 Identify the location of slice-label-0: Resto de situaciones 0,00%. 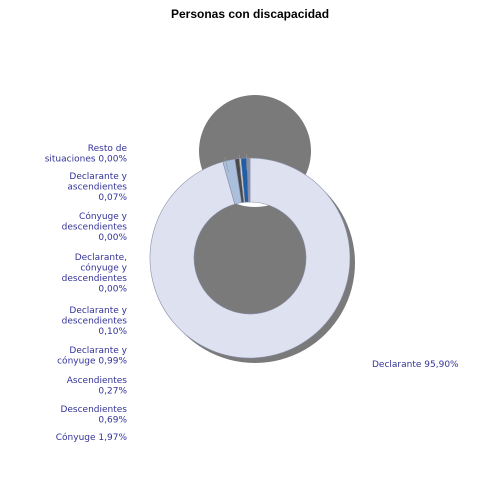
(86, 154).